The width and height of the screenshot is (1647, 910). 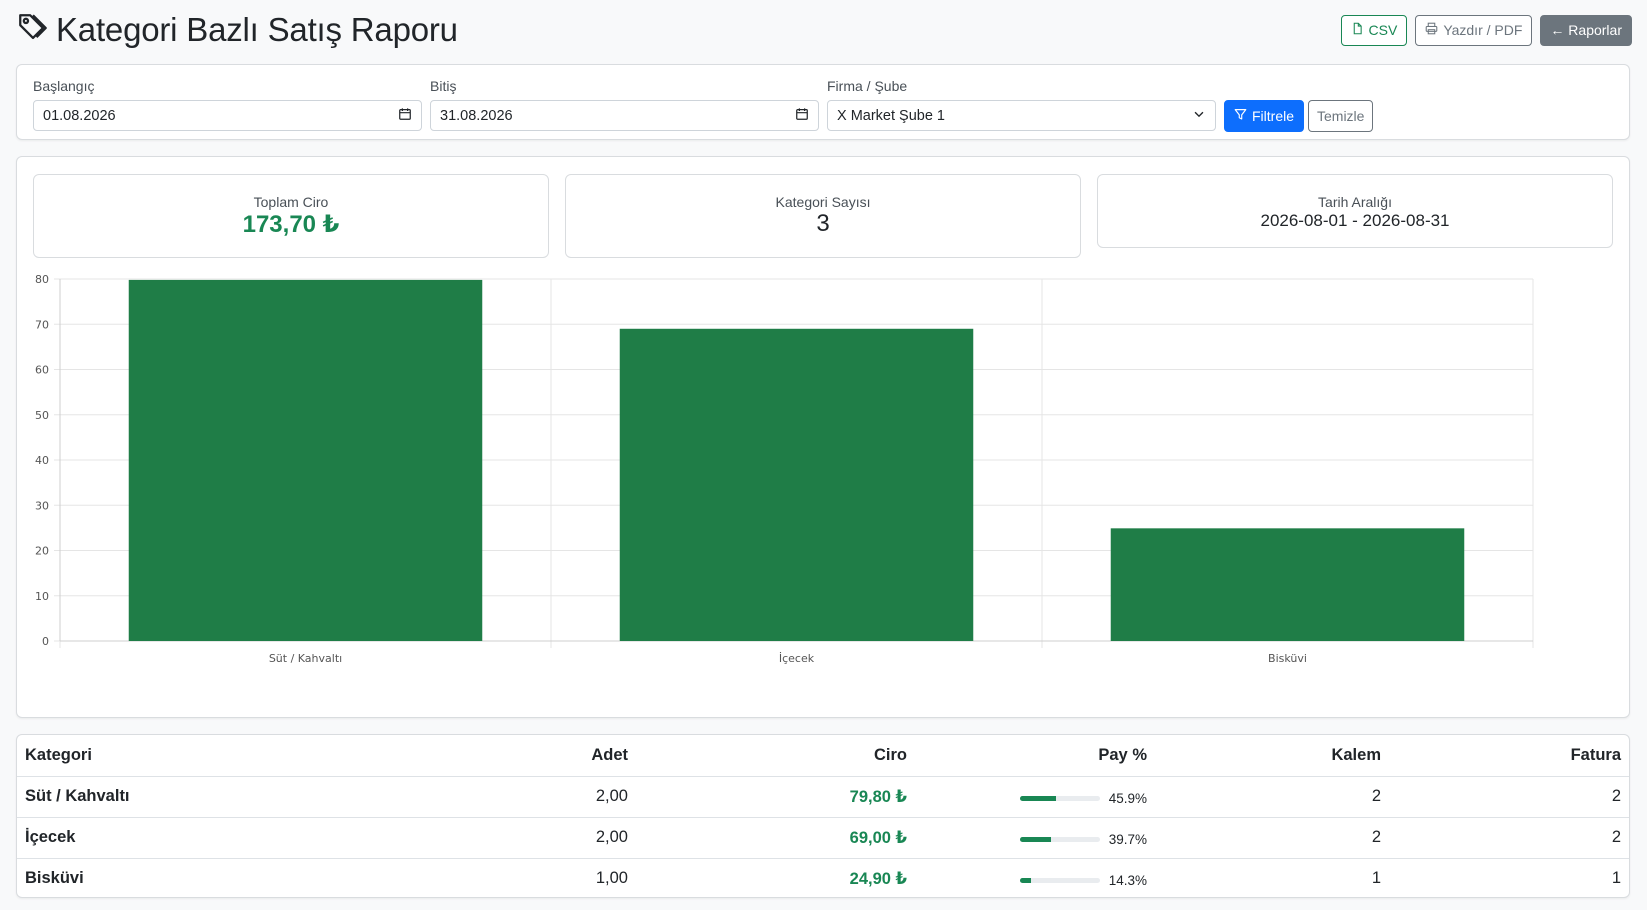 What do you see at coordinates (1127, 881) in the screenshot?
I see `share-percent: 14.3%` at bounding box center [1127, 881].